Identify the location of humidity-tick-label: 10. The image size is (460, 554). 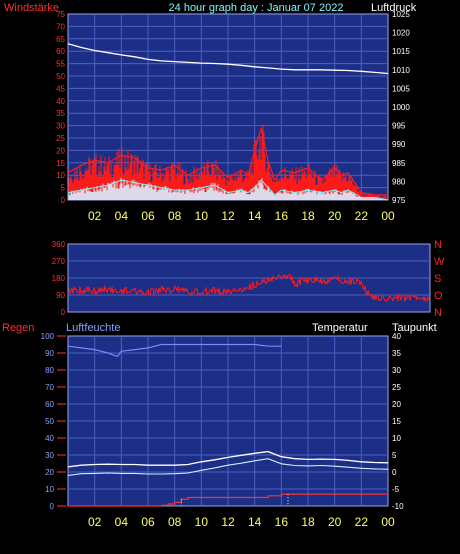
(49, 489).